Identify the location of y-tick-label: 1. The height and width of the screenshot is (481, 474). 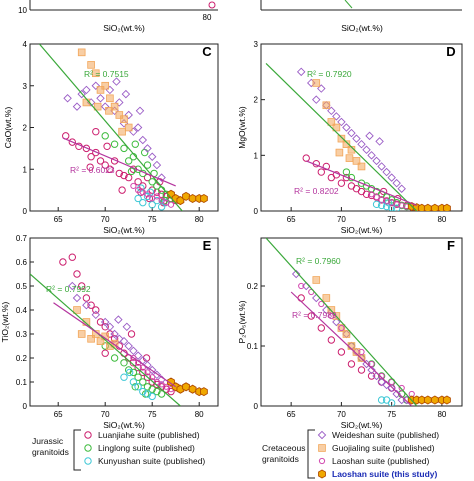
(25, 169).